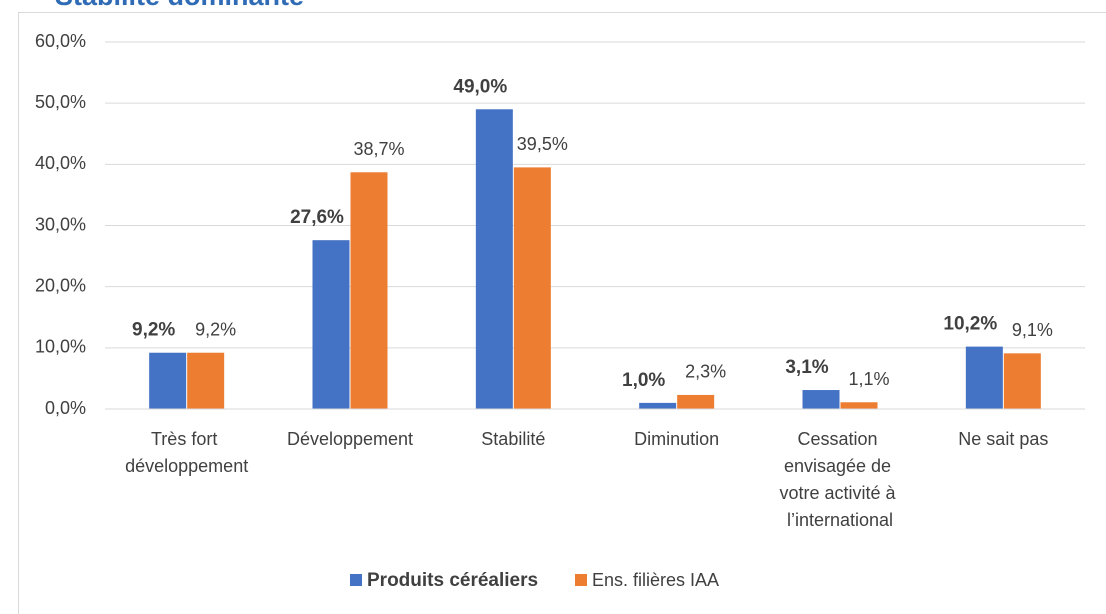  Describe the element at coordinates (65, 408) in the screenshot. I see `y-tick-label: 0,0%` at that location.